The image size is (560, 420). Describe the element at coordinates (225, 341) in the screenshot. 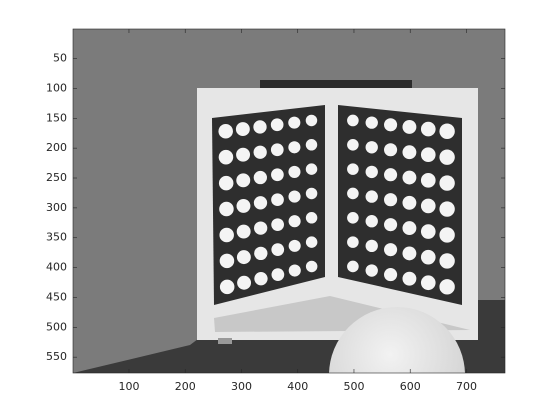

I see `foot` at that location.